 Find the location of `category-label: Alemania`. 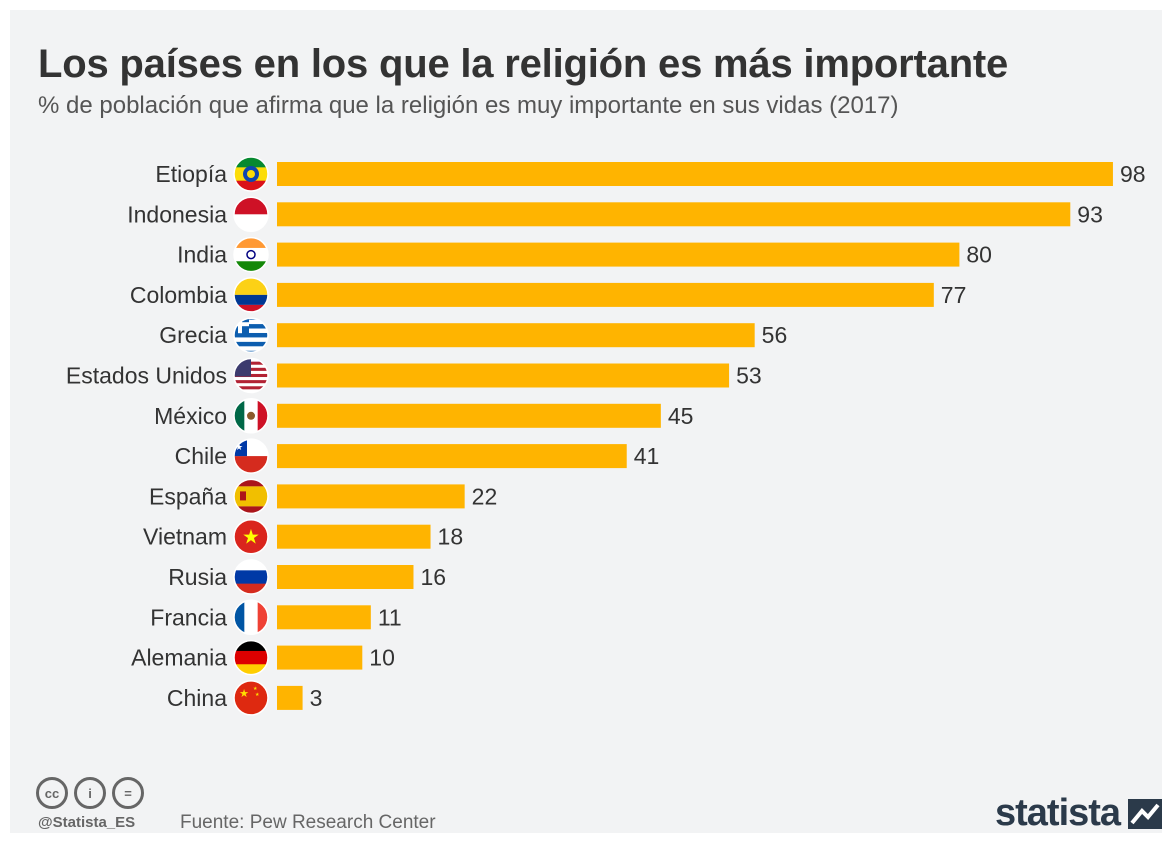

category-label: Alemania is located at coordinates (179, 658).